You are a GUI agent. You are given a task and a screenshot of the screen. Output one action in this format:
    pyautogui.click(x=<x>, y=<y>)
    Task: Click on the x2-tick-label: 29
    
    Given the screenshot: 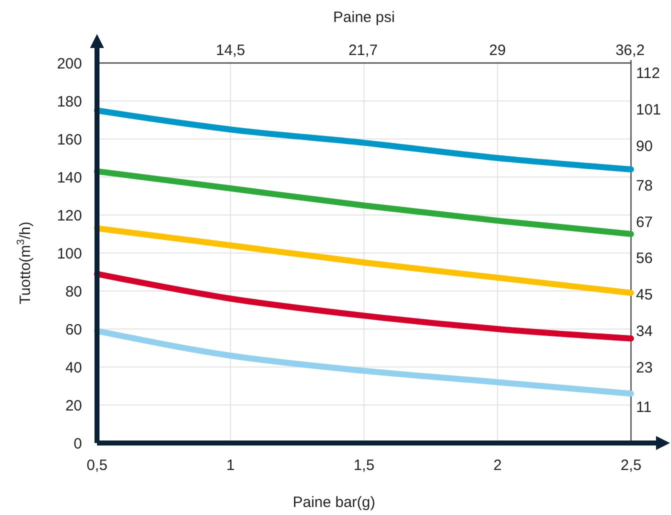 What is the action you would take?
    pyautogui.click(x=497, y=50)
    